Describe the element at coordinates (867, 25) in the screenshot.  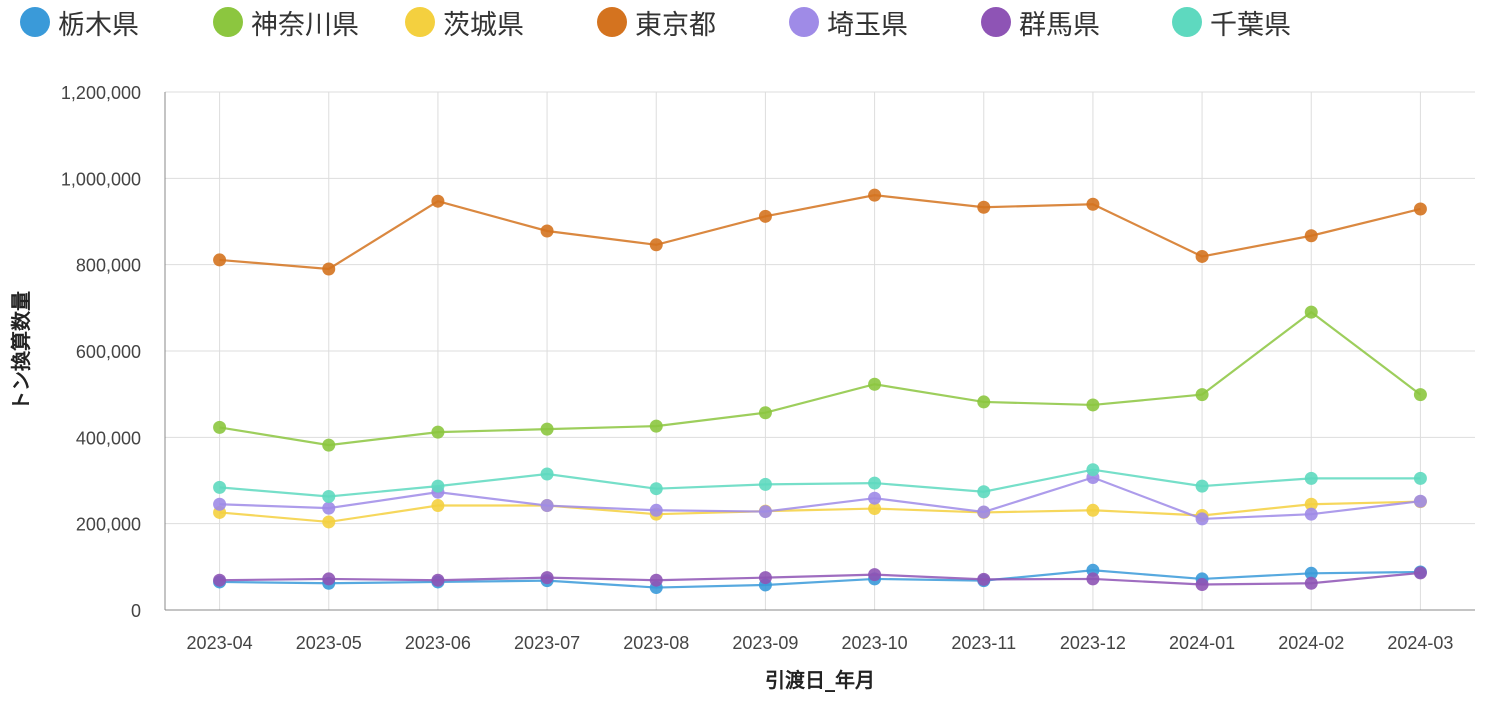
I see `legend-label: 埼玉県` at that location.